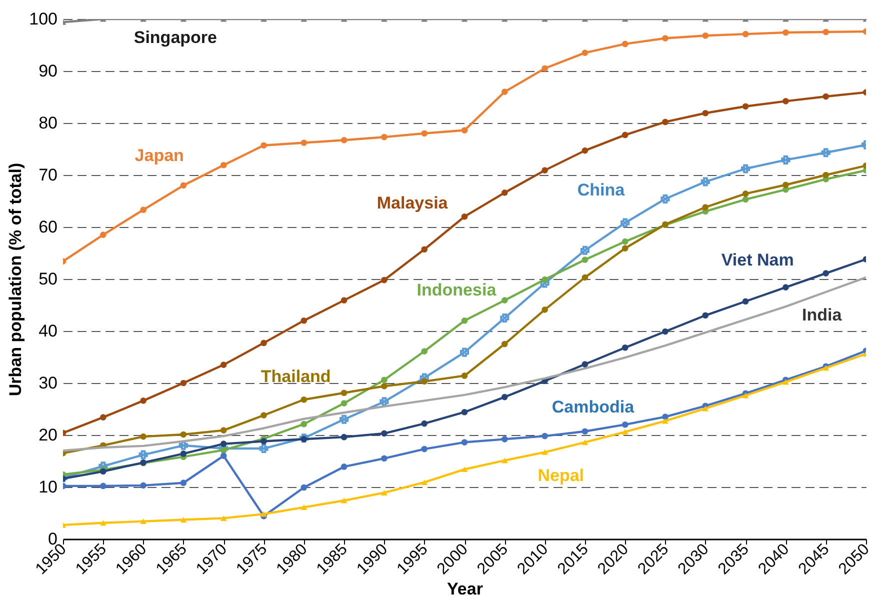  I want to click on y-tick-label: 40, so click(48, 331).